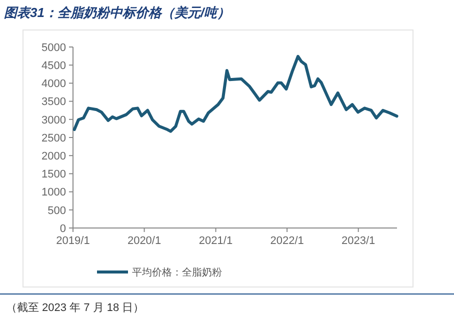 This screenshot has height=323, width=454. I want to click on x-tick-label: 2021/1, so click(215, 241).